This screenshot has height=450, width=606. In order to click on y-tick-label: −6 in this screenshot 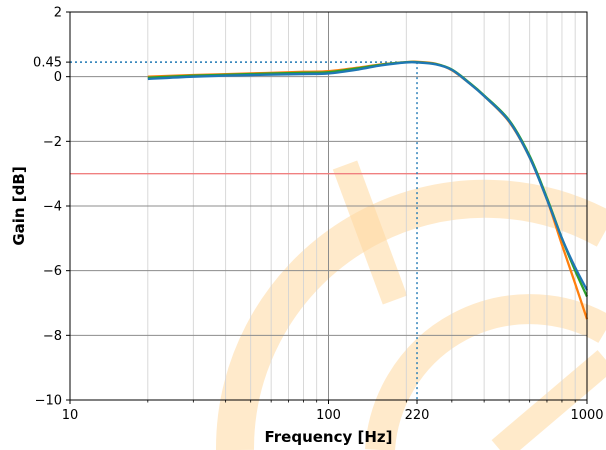, I will do `click(52, 271)`.